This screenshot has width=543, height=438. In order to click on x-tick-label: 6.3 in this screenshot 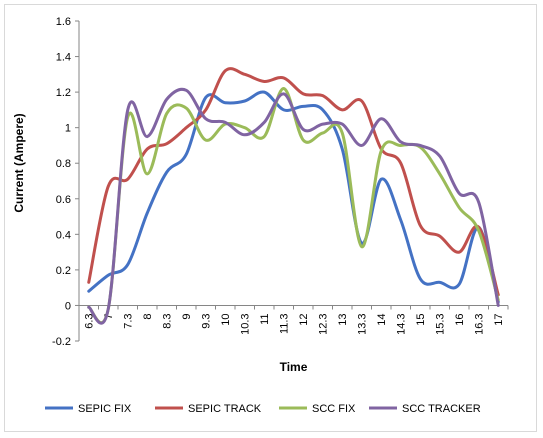, I will do `click(90, 320)`.